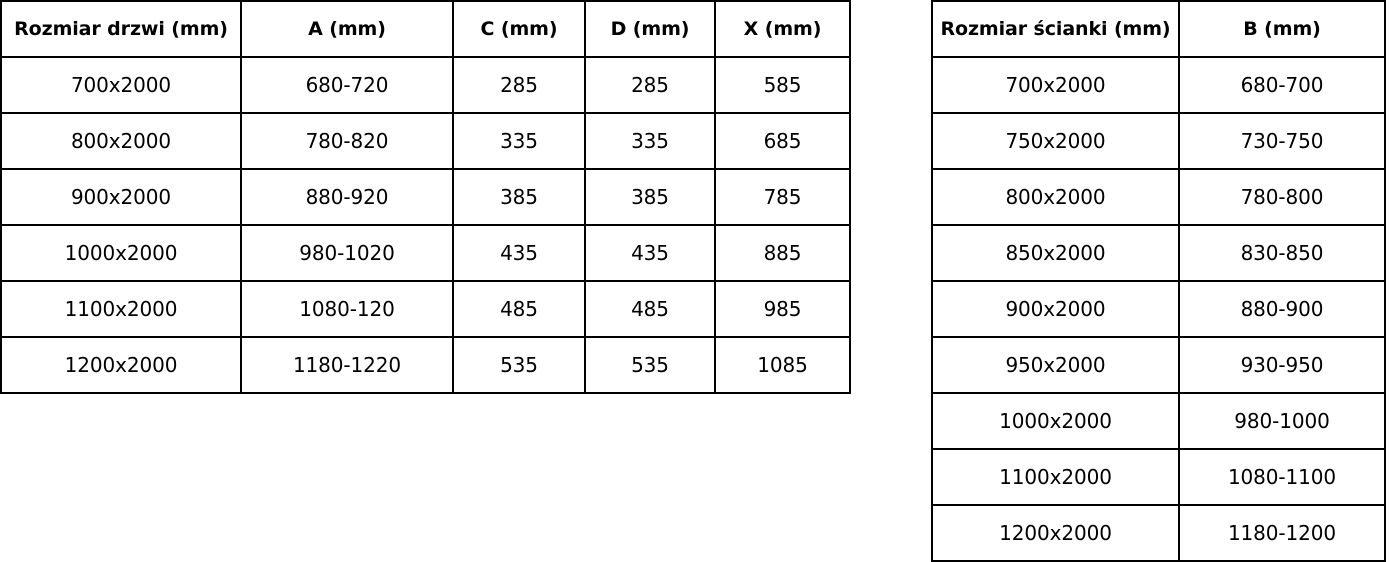  What do you see at coordinates (782, 253) in the screenshot?
I see `cell-x: 885` at bounding box center [782, 253].